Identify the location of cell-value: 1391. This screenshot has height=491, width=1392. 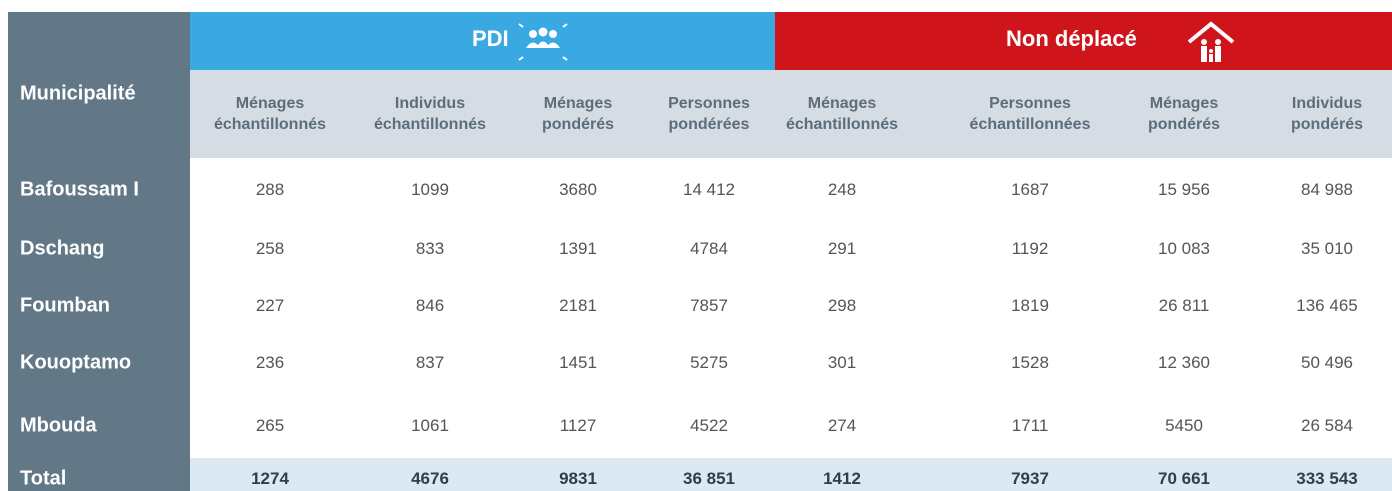
(578, 248).